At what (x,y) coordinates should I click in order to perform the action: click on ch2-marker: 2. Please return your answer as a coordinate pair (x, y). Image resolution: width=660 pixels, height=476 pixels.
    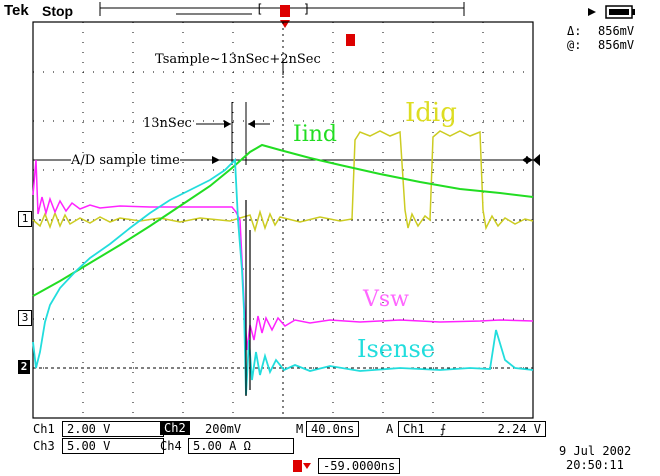
    Looking at the image, I should click on (24, 367).